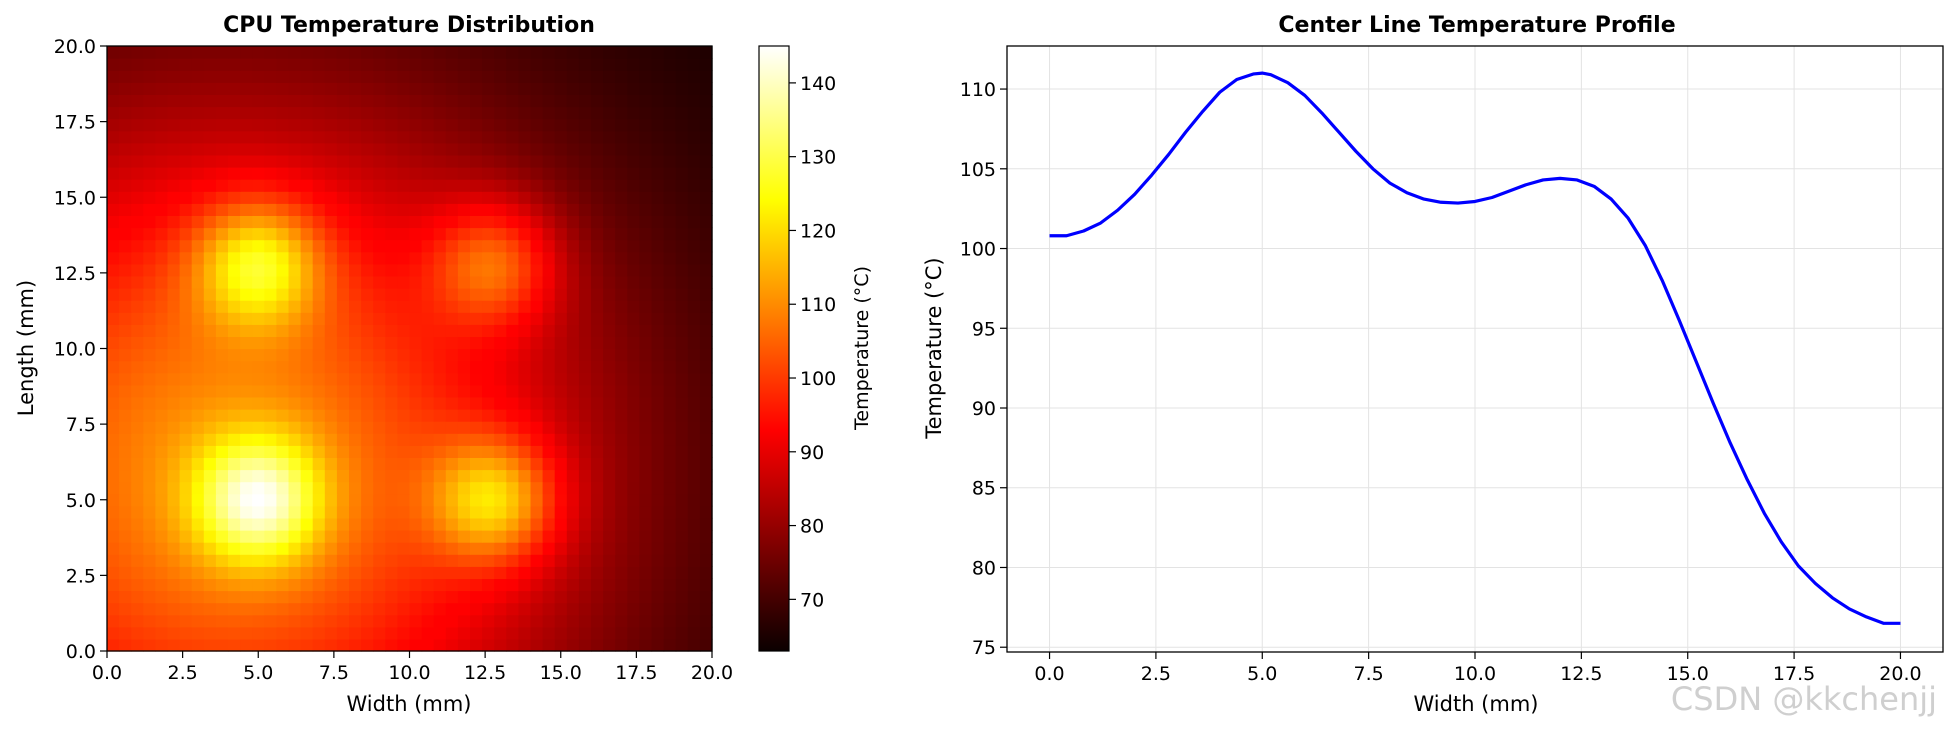 This screenshot has height=736, width=1957. I want to click on heatmap-x-ticks: 0.0 2.5 5.0 7.5 10.0 12.5 15.0 17.5 20.0, so click(412, 667).